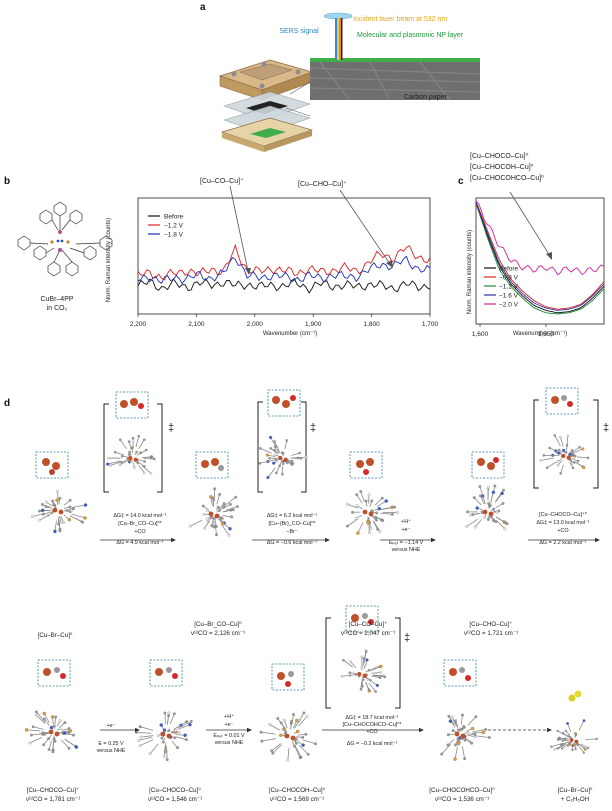  What do you see at coordinates (406, 543) in the screenshot?
I see `r1-s3-e: Eₚₑₜ = −1.14 V` at bounding box center [406, 543].